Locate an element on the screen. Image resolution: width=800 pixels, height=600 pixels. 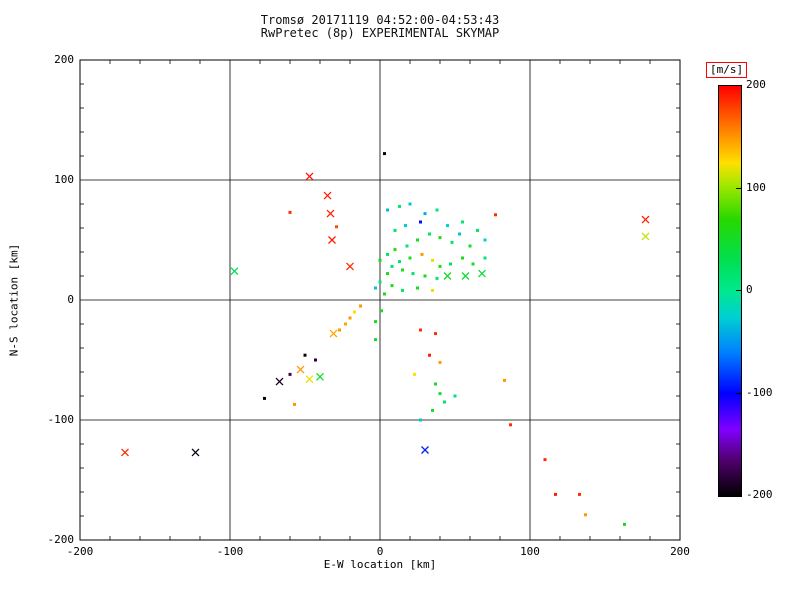
plot-title-line2: RwPretec (8p) EXPERIMENTAL SKYMAP is located at coordinates (380, 33).